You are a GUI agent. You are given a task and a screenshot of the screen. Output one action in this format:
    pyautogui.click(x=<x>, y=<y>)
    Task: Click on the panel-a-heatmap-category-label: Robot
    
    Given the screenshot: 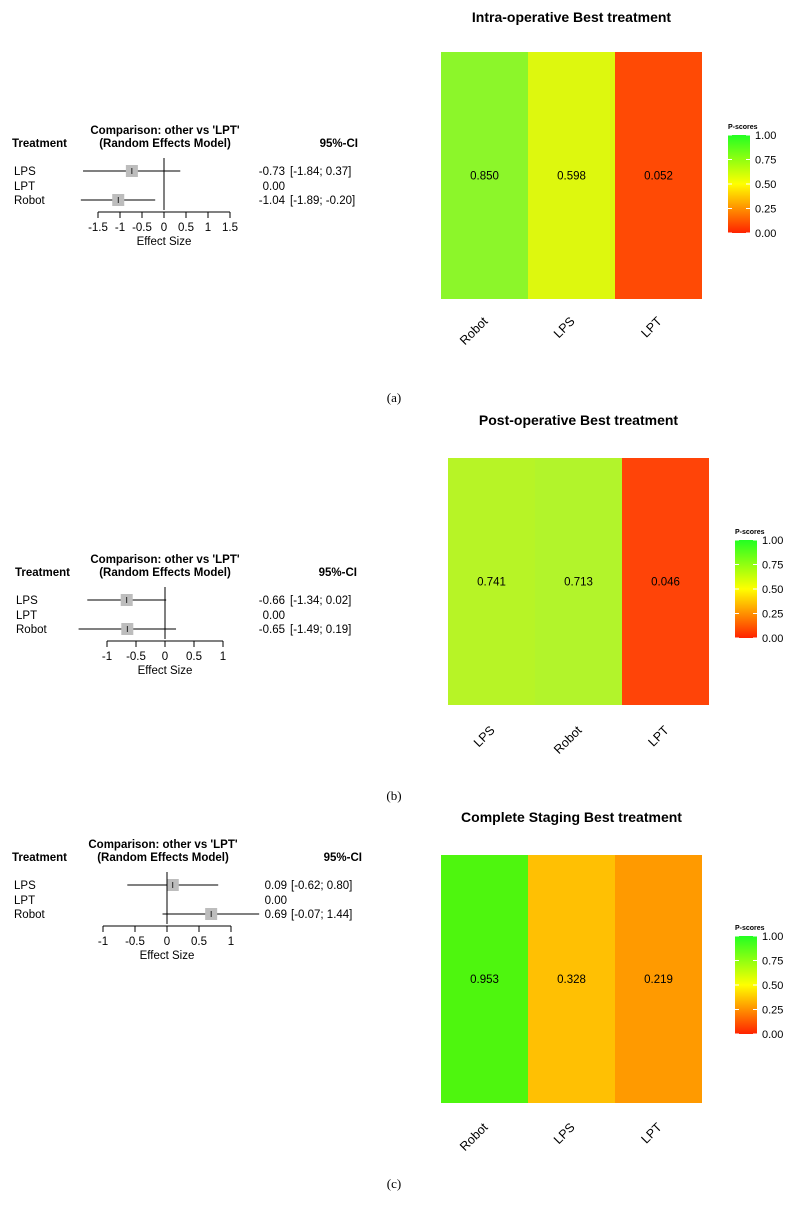 What is the action you would take?
    pyautogui.click(x=474, y=331)
    